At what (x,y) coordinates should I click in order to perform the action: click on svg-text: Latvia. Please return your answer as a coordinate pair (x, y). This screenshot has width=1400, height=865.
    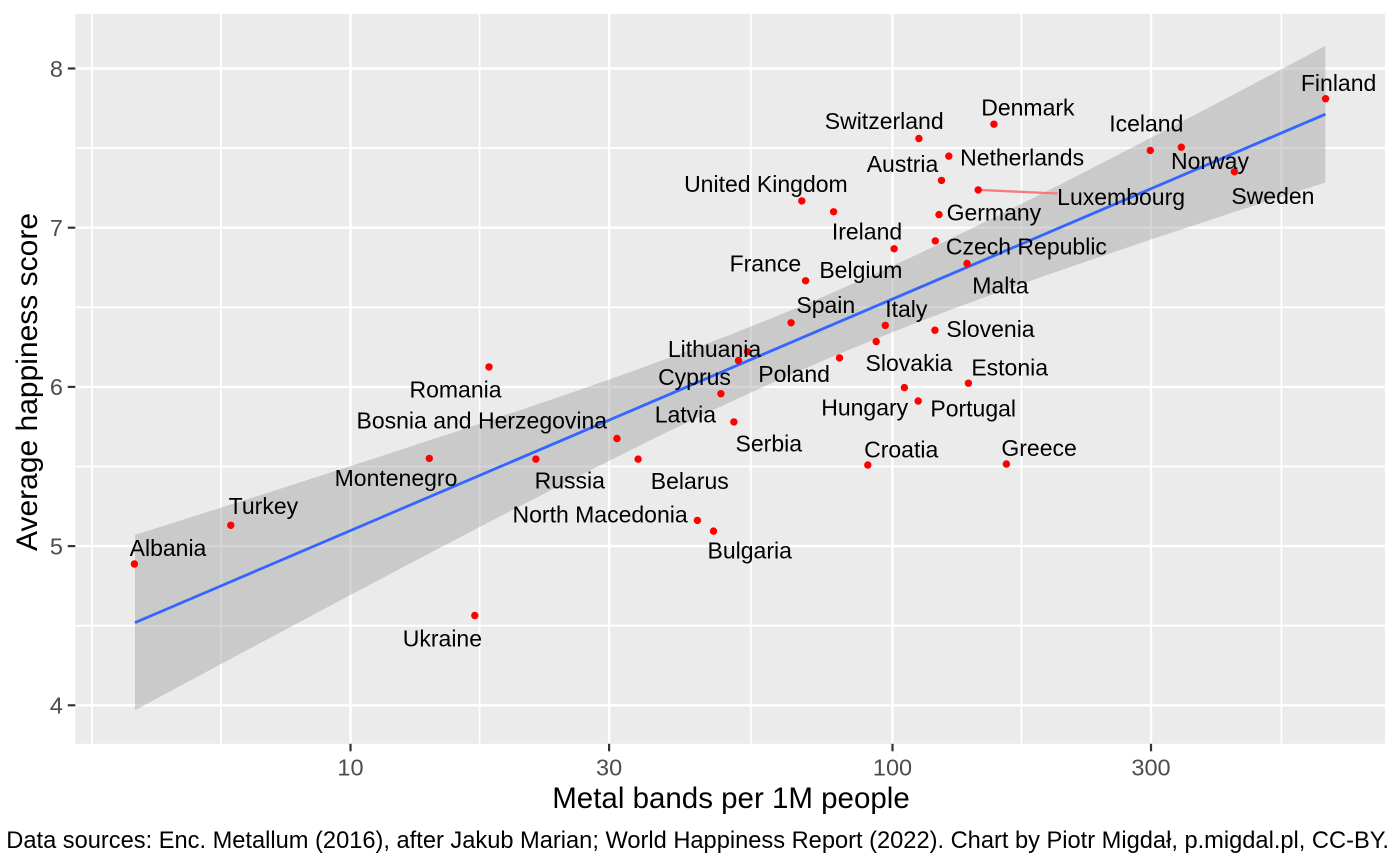
    Looking at the image, I should click on (686, 414).